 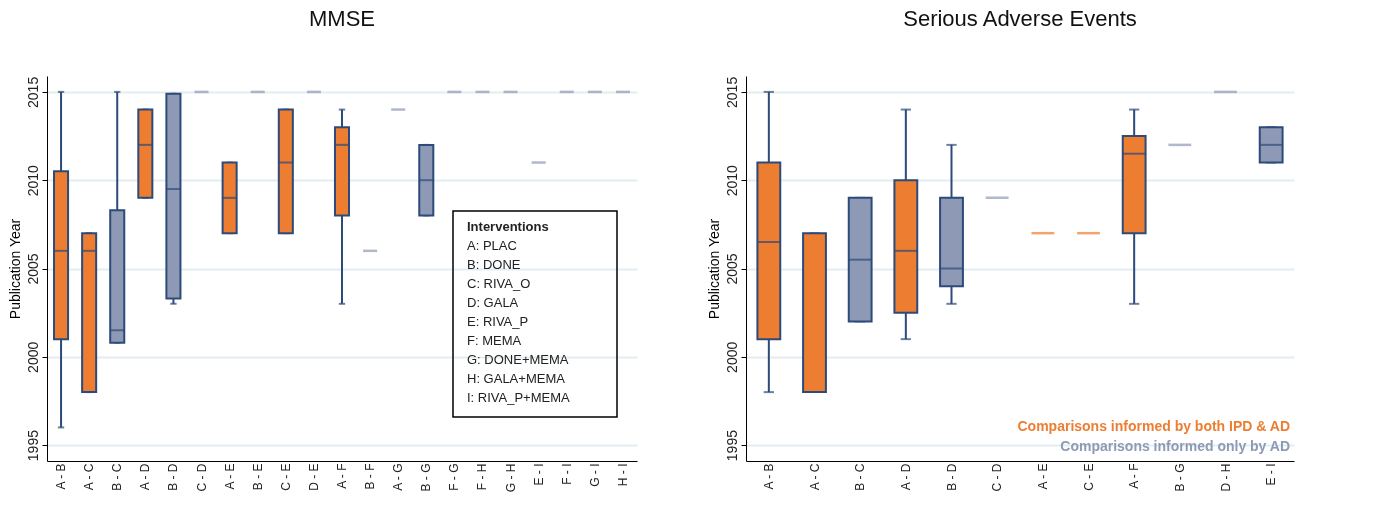 What do you see at coordinates (508, 226) in the screenshot?
I see `annotation: Interventions` at bounding box center [508, 226].